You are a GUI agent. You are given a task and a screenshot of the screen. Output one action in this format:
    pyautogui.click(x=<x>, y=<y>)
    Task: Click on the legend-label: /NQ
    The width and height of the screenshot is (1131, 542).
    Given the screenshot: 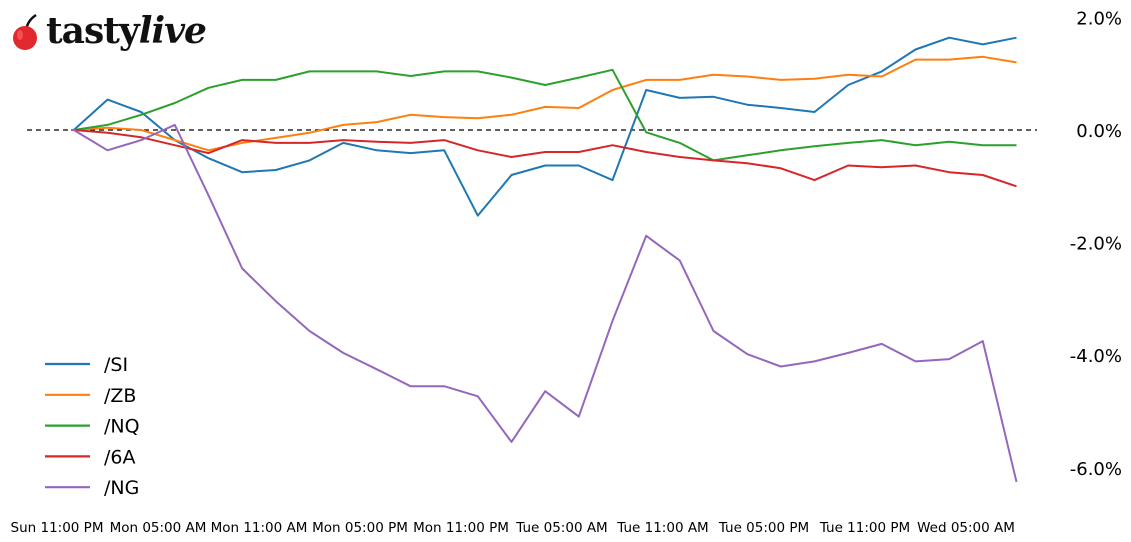 What is the action you would take?
    pyautogui.click(x=122, y=427)
    